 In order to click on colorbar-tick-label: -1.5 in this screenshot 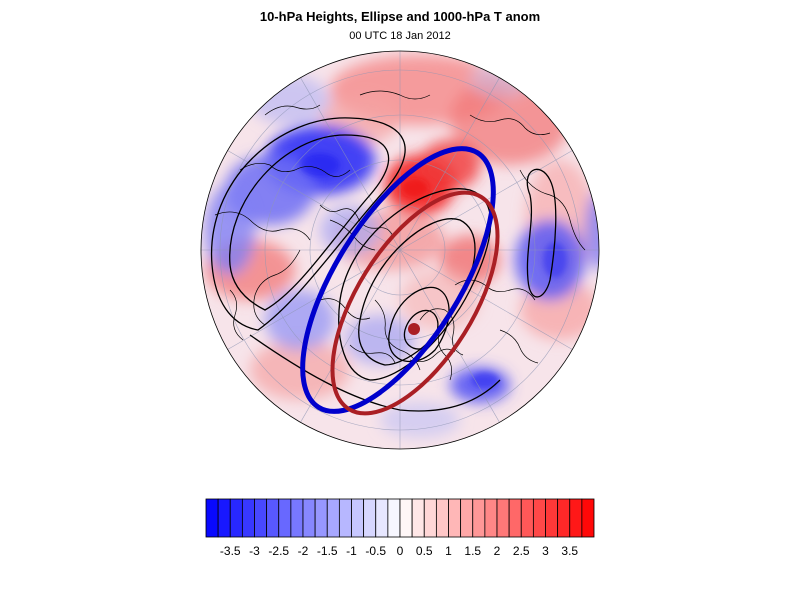, I will do `click(327, 551)`.